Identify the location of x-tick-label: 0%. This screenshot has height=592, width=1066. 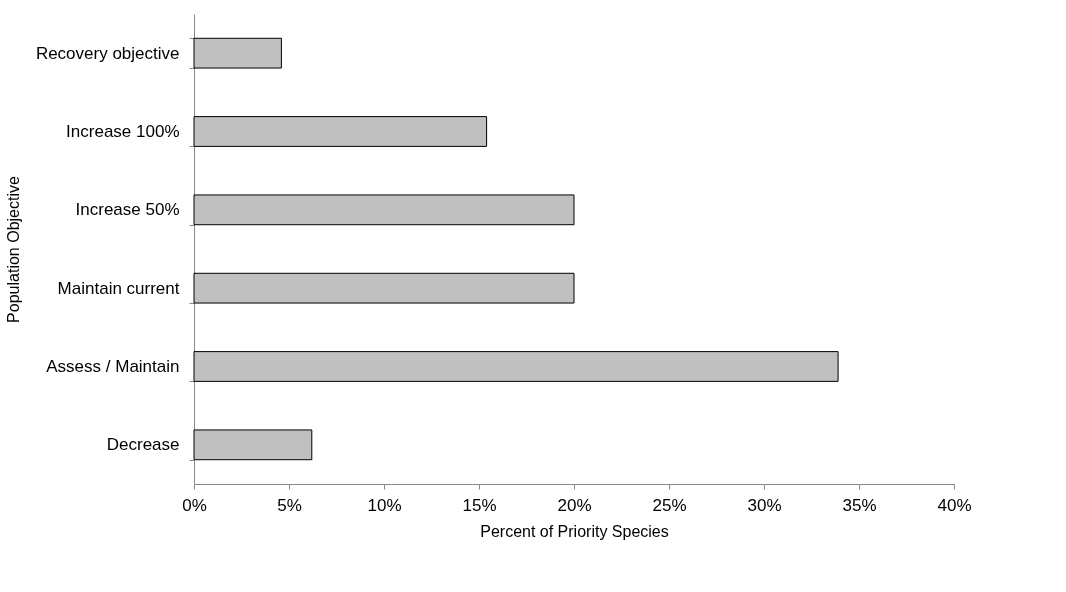
(194, 505).